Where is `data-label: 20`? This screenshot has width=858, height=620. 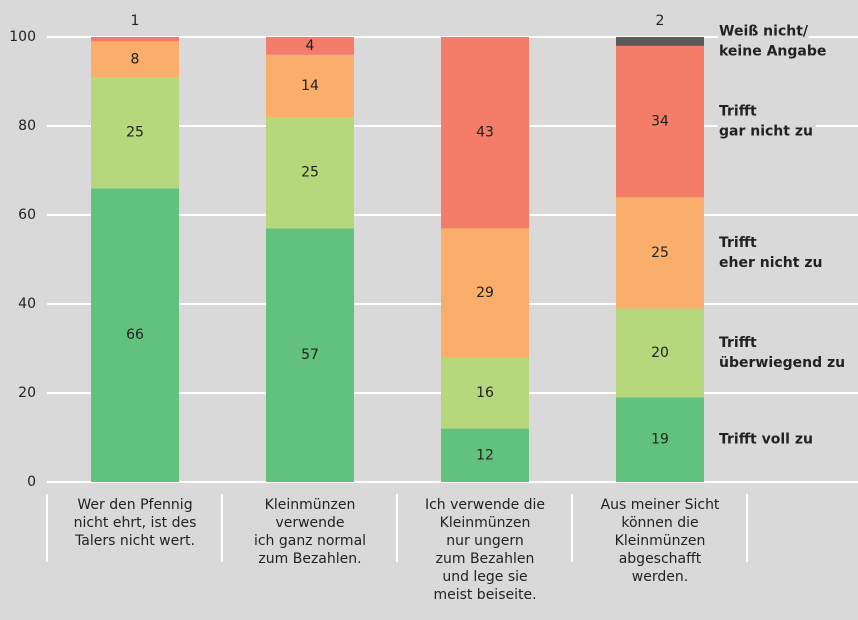
data-label: 20 is located at coordinates (660, 353).